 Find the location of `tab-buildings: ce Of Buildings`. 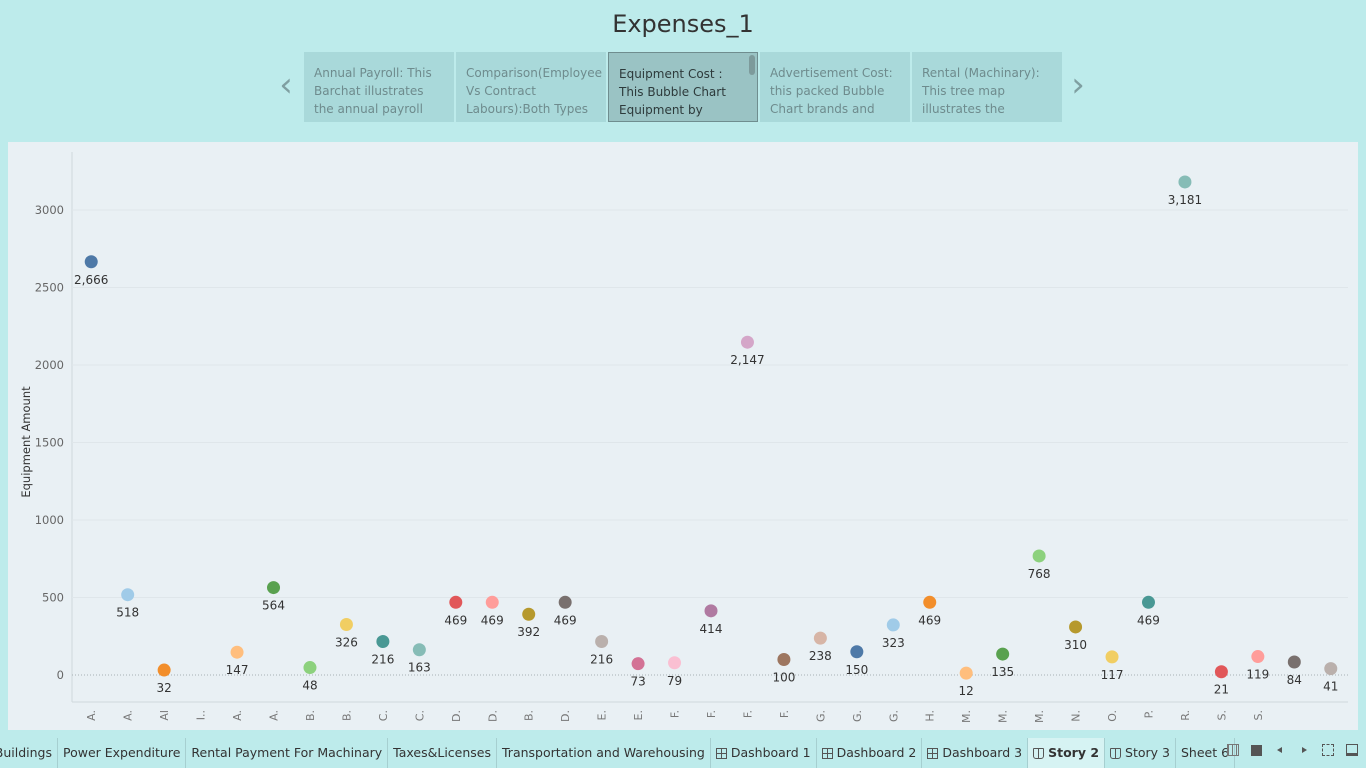

tab-buildings: ce Of Buildings is located at coordinates (29, 753).